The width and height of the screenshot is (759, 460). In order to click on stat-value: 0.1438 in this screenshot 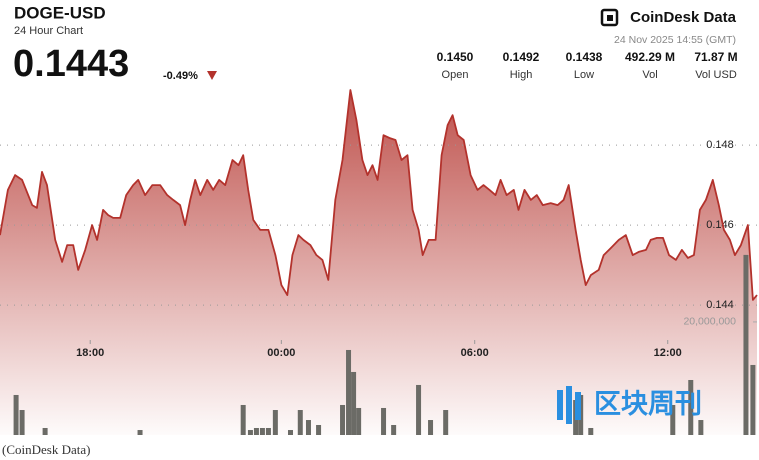, I will do `click(584, 57)`.